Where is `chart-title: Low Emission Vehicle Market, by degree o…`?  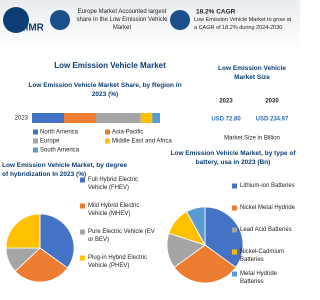 chart-title: Low Emission Vehicle Market, by degree o… is located at coordinates (64, 170).